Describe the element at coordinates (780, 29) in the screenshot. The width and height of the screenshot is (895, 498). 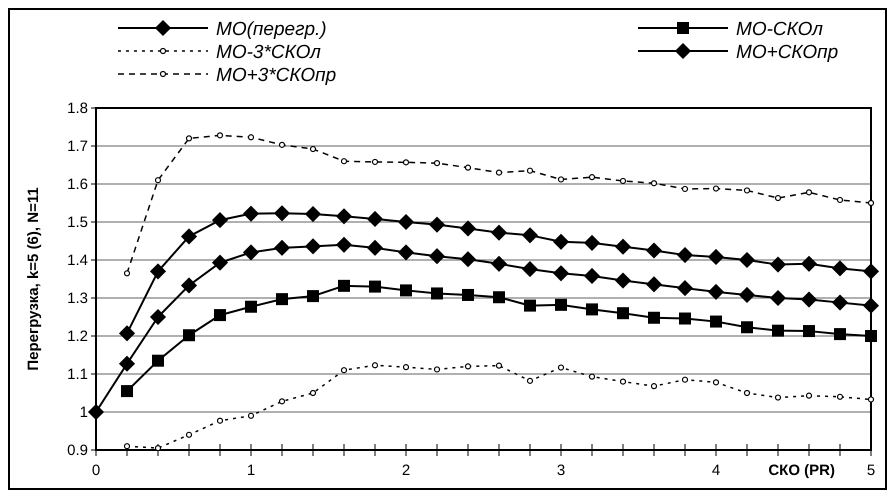
I see `legend-label: МО-СКОл` at that location.